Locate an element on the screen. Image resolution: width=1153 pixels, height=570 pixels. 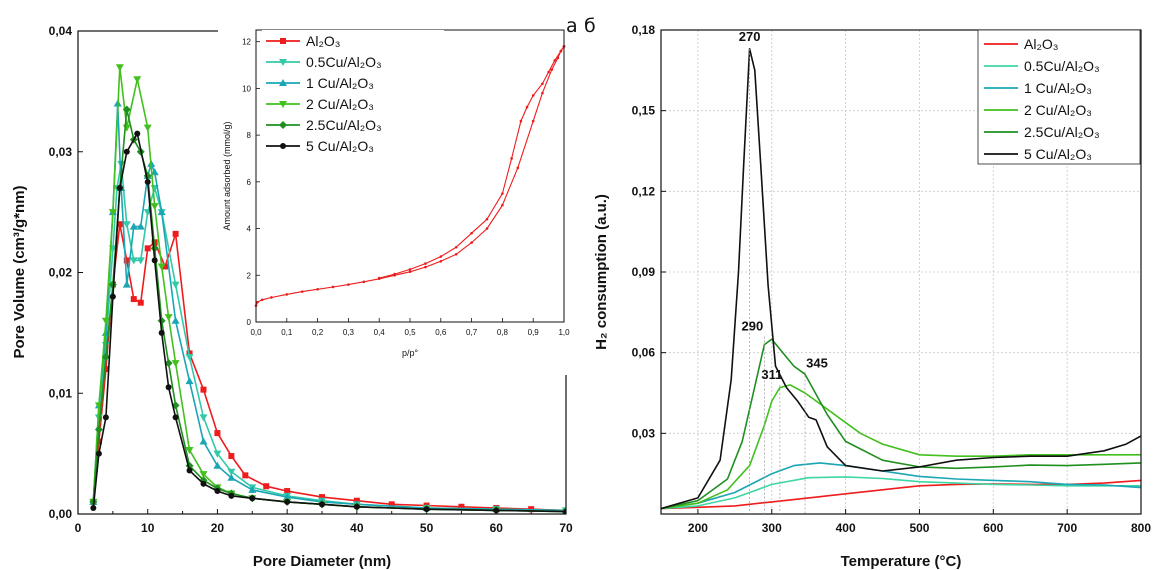
inset-y-tick-label: 12 is located at coordinates (246, 42).